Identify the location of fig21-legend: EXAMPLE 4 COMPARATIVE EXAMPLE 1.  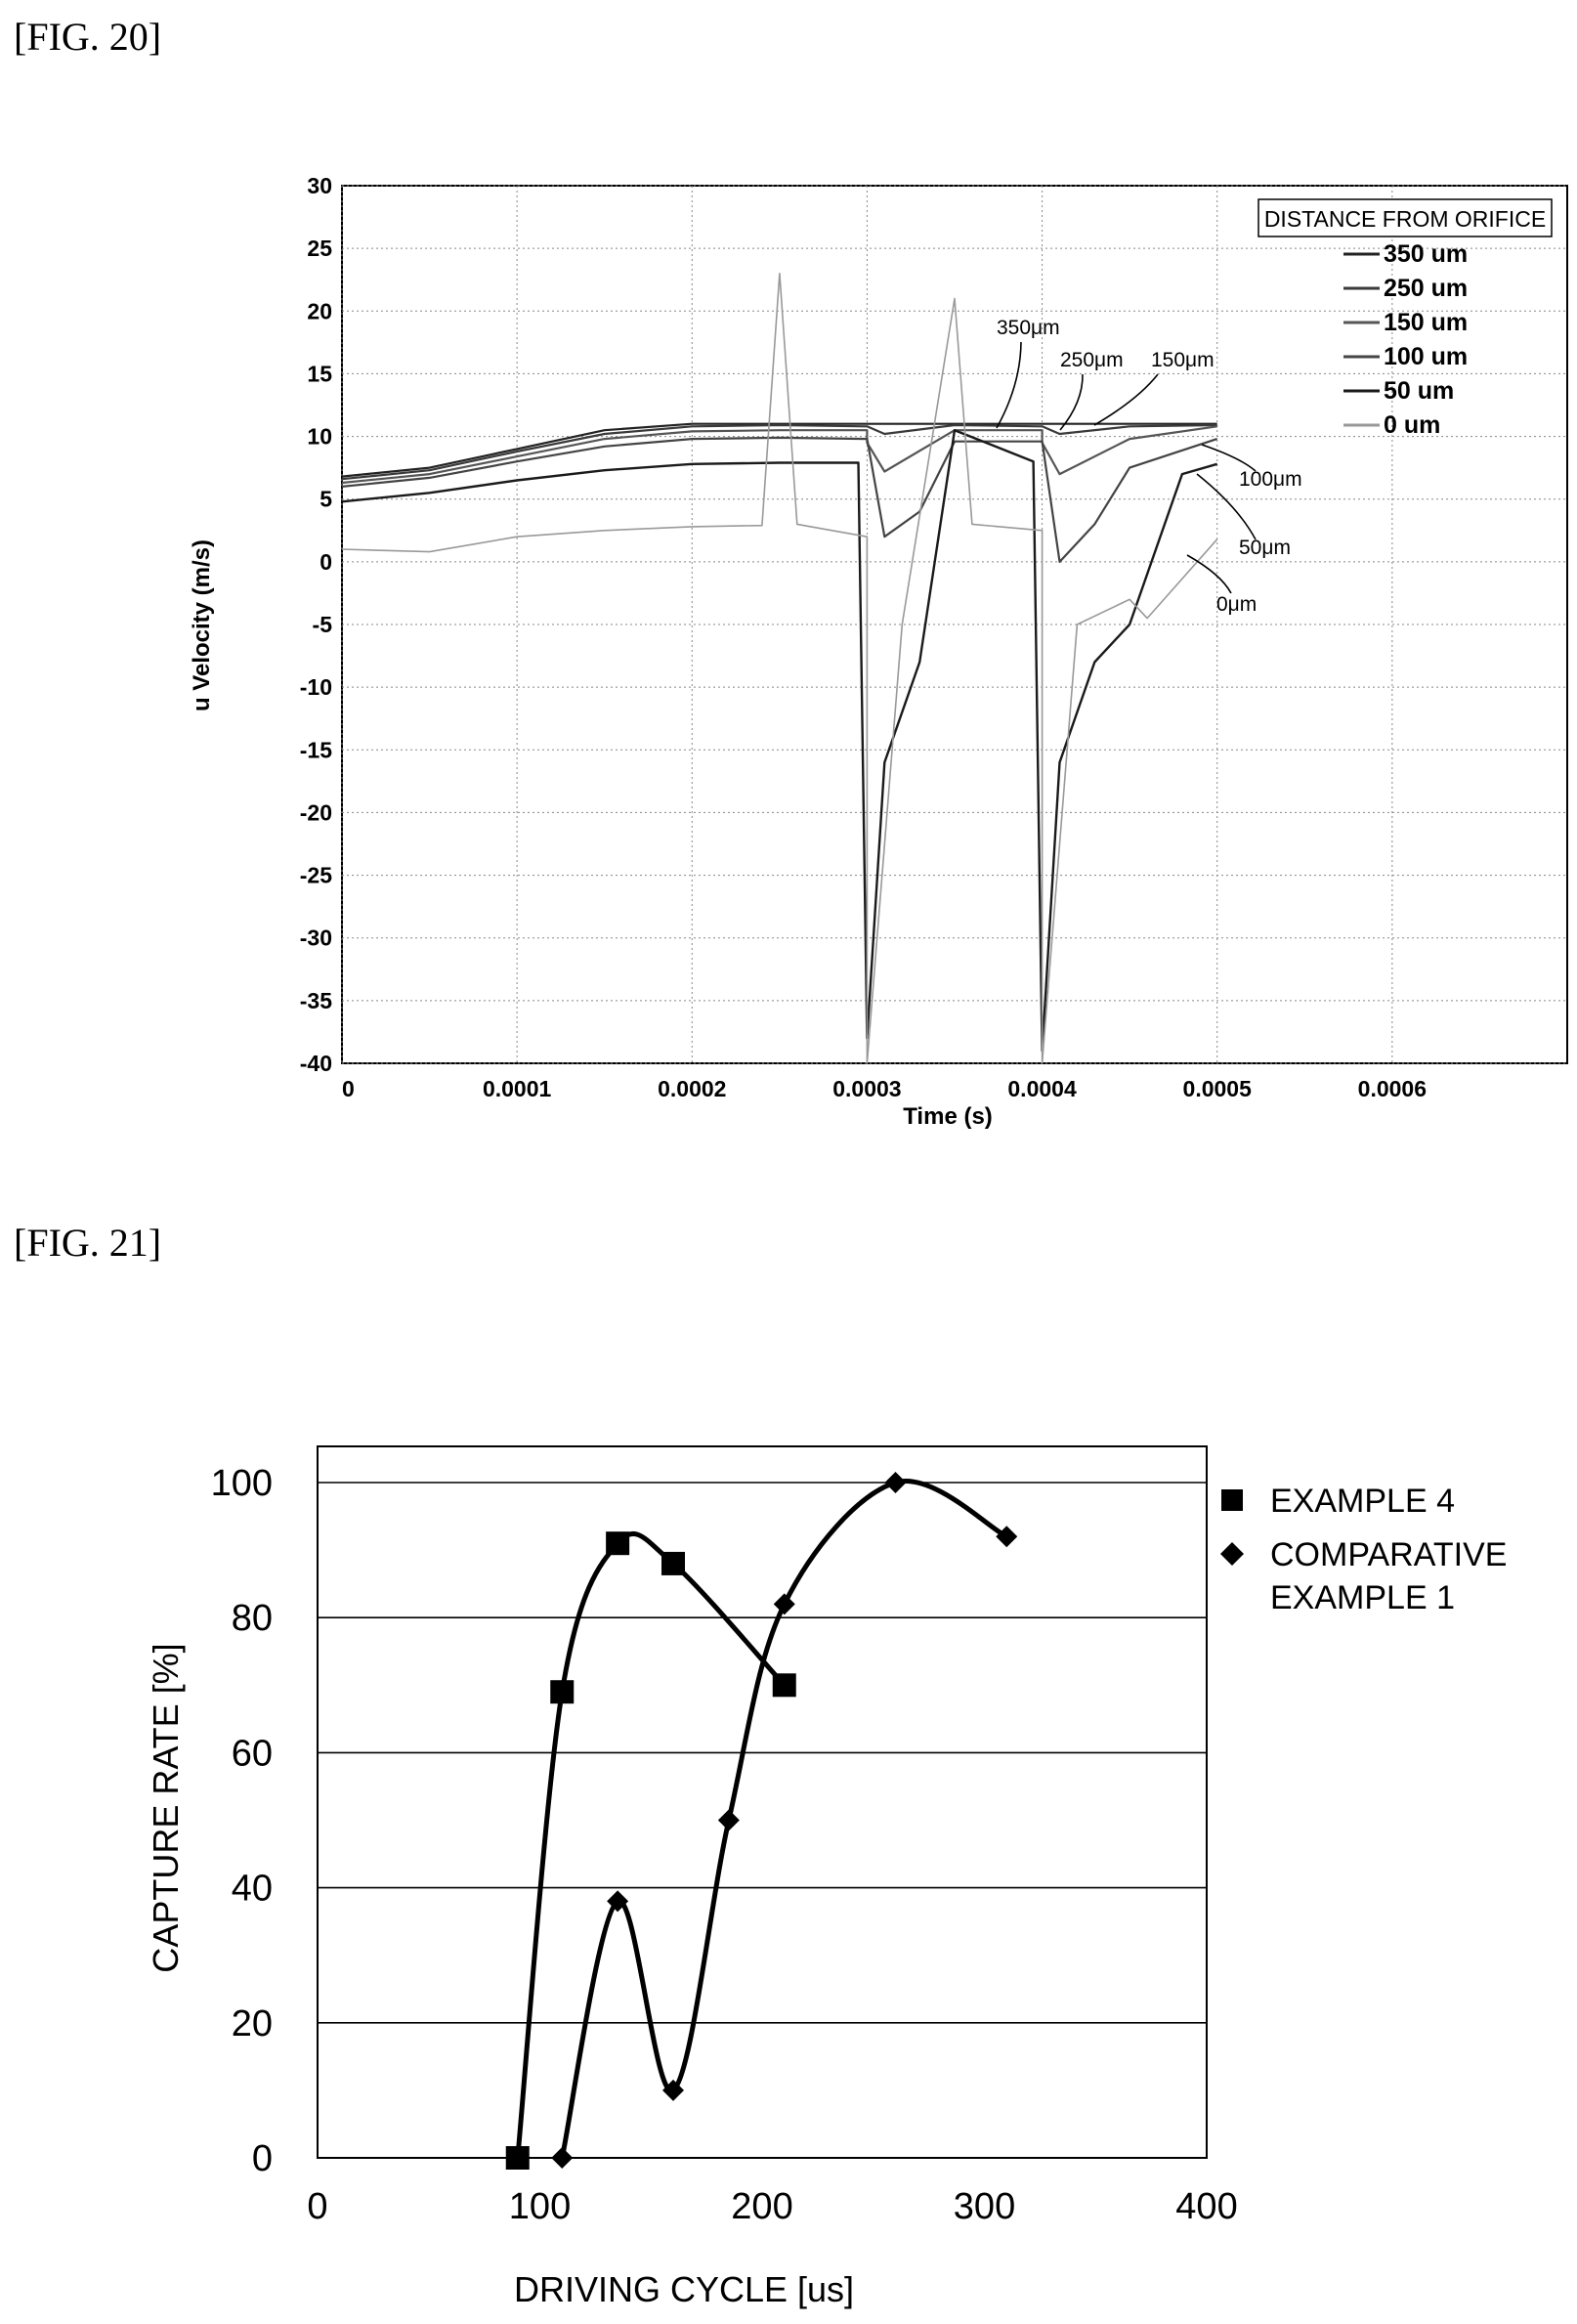
(1363, 1549).